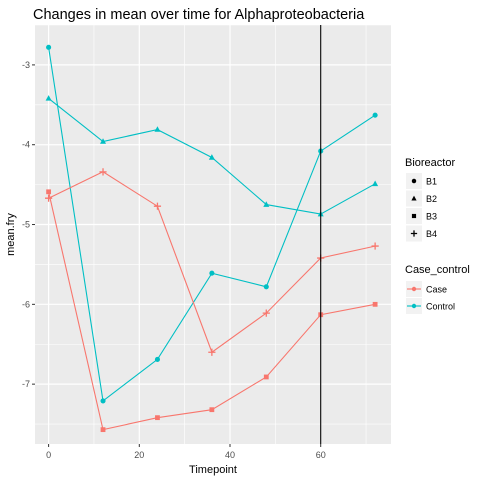  What do you see at coordinates (440, 307) in the screenshot?
I see `legend-label-control: Control` at bounding box center [440, 307].